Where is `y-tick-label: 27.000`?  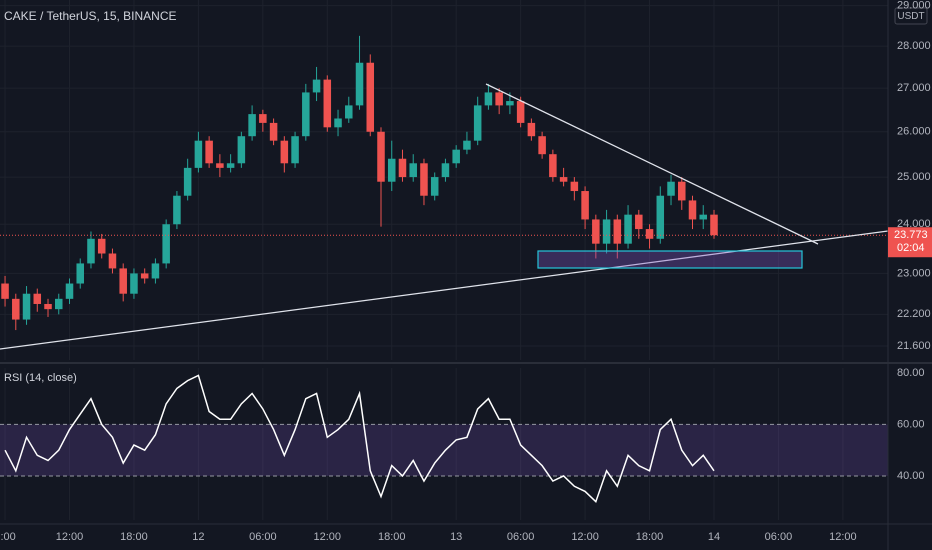
y-tick-label: 27.000 is located at coordinates (914, 88).